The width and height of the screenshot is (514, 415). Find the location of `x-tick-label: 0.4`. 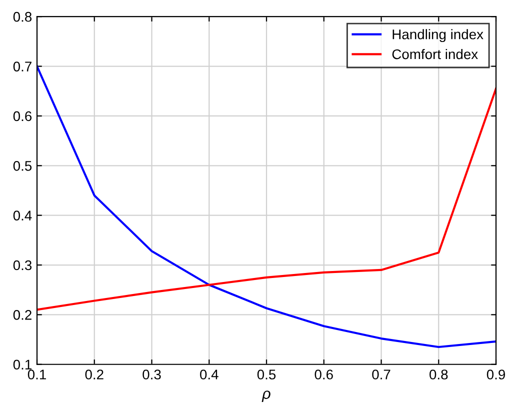

x-tick-label: 0.4 is located at coordinates (209, 375).